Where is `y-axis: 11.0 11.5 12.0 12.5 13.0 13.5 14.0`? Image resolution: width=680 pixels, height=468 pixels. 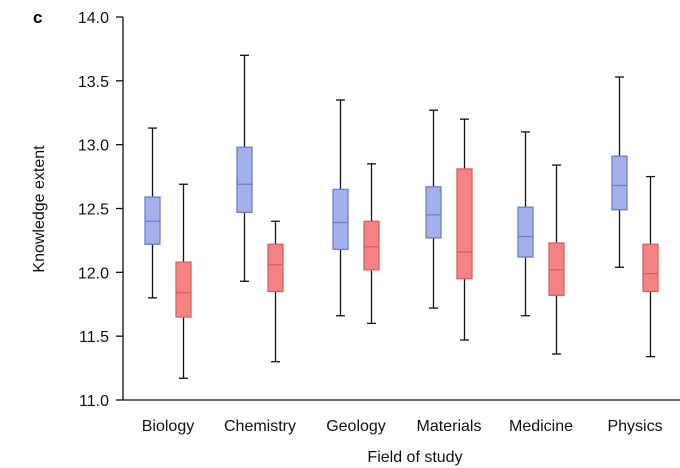
y-axis: 11.0 11.5 12.0 12.5 13.0 13.5 14.0 is located at coordinates (101, 210).